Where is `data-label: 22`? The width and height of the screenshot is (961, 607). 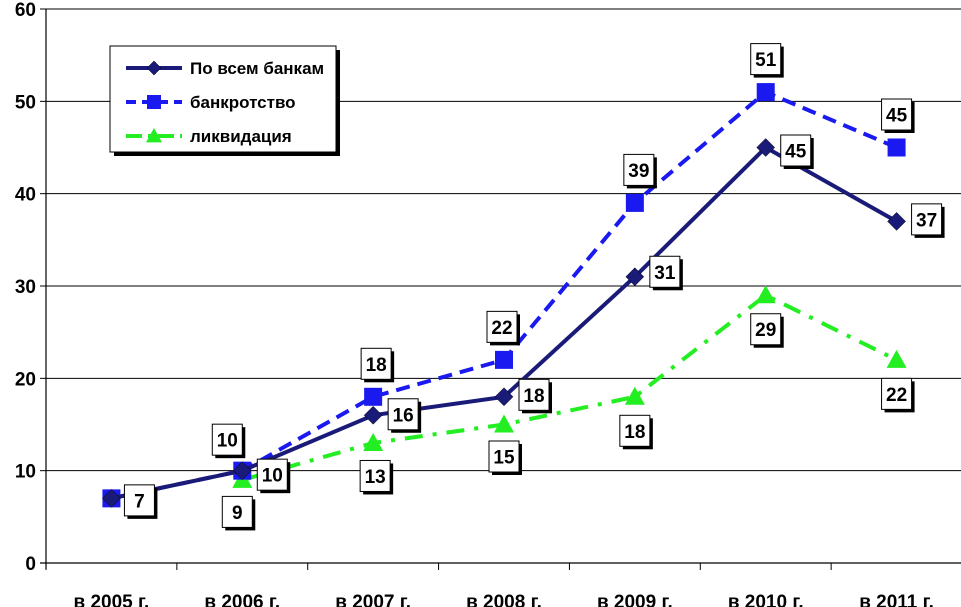 data-label: 22 is located at coordinates (898, 395).